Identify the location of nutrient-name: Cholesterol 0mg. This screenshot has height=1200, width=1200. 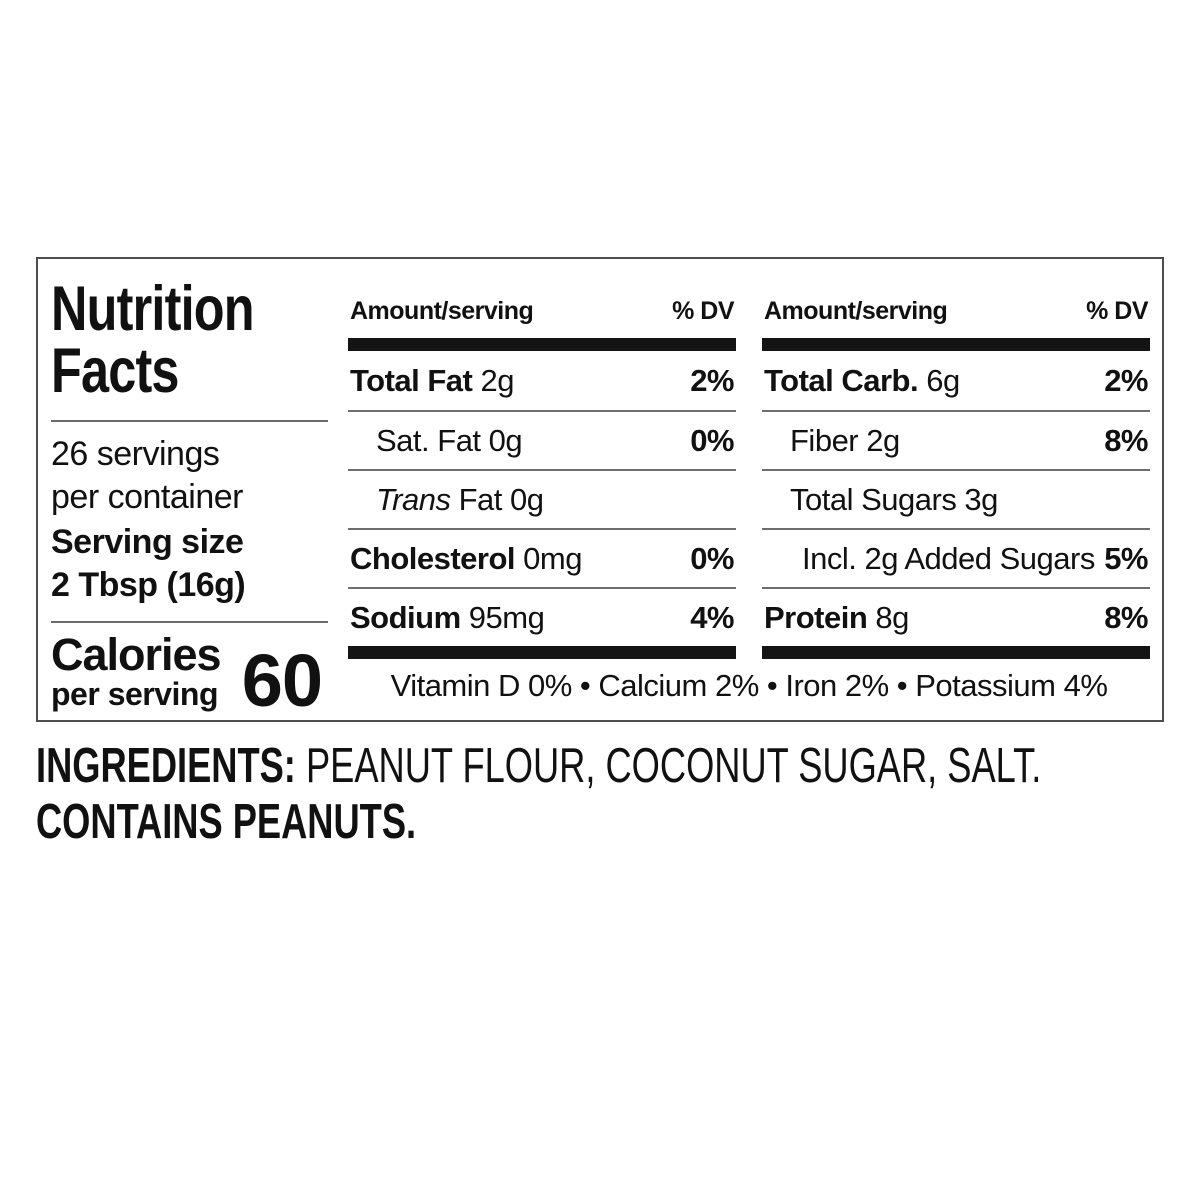
(466, 558).